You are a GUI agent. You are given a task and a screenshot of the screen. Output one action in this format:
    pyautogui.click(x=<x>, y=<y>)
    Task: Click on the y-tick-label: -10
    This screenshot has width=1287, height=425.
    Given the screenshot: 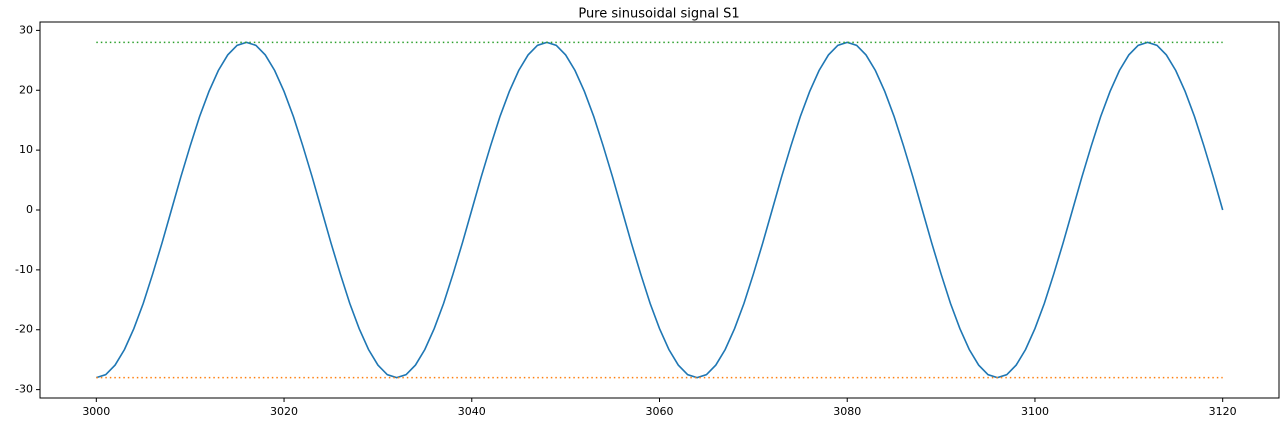 What is the action you would take?
    pyautogui.click(x=24, y=269)
    